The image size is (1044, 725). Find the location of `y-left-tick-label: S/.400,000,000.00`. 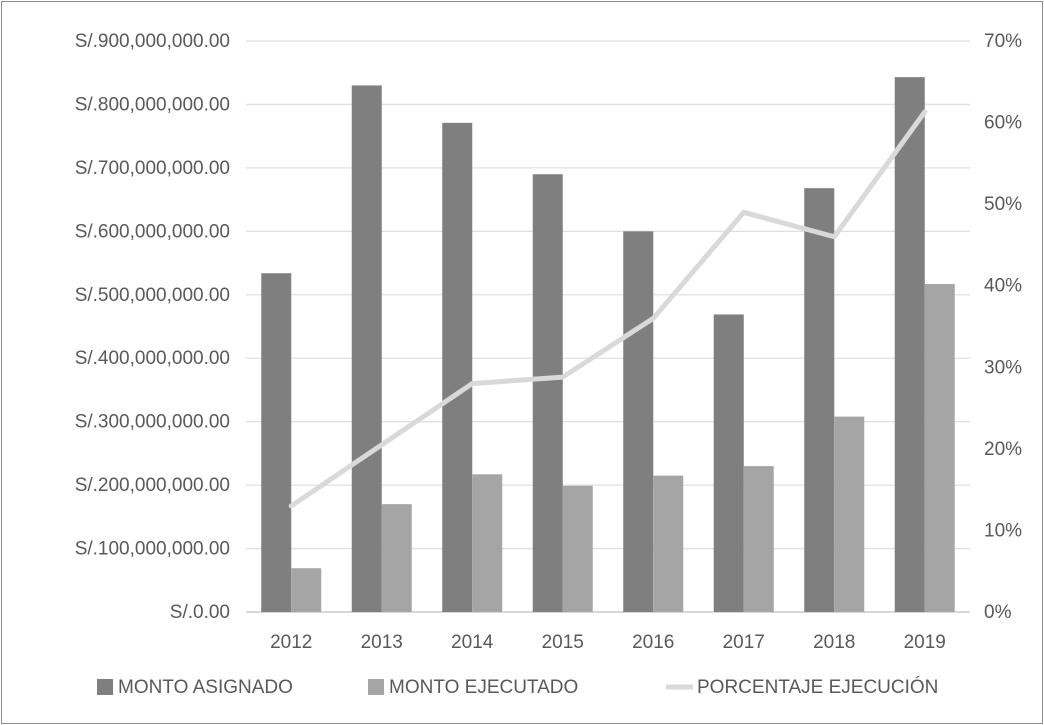

y-left-tick-label: S/.400,000,000.00 is located at coordinates (152, 358).